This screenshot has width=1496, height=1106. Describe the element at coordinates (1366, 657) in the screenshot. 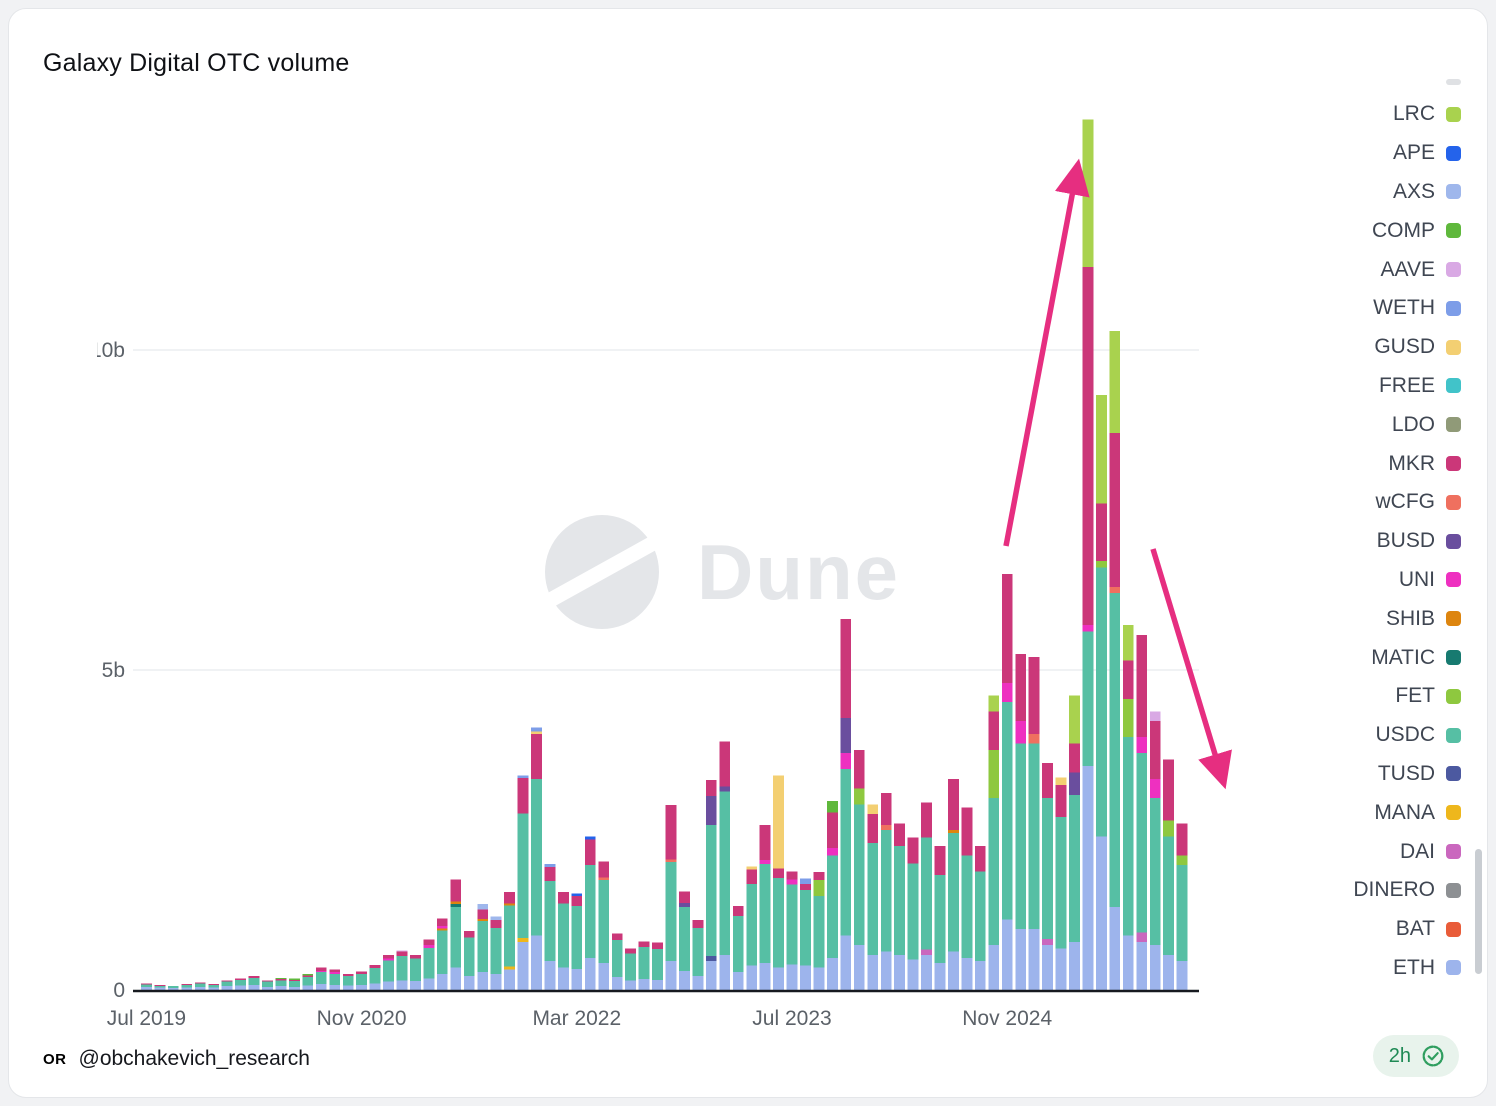

I see `legend-item-MATIC: MATIC` at that location.